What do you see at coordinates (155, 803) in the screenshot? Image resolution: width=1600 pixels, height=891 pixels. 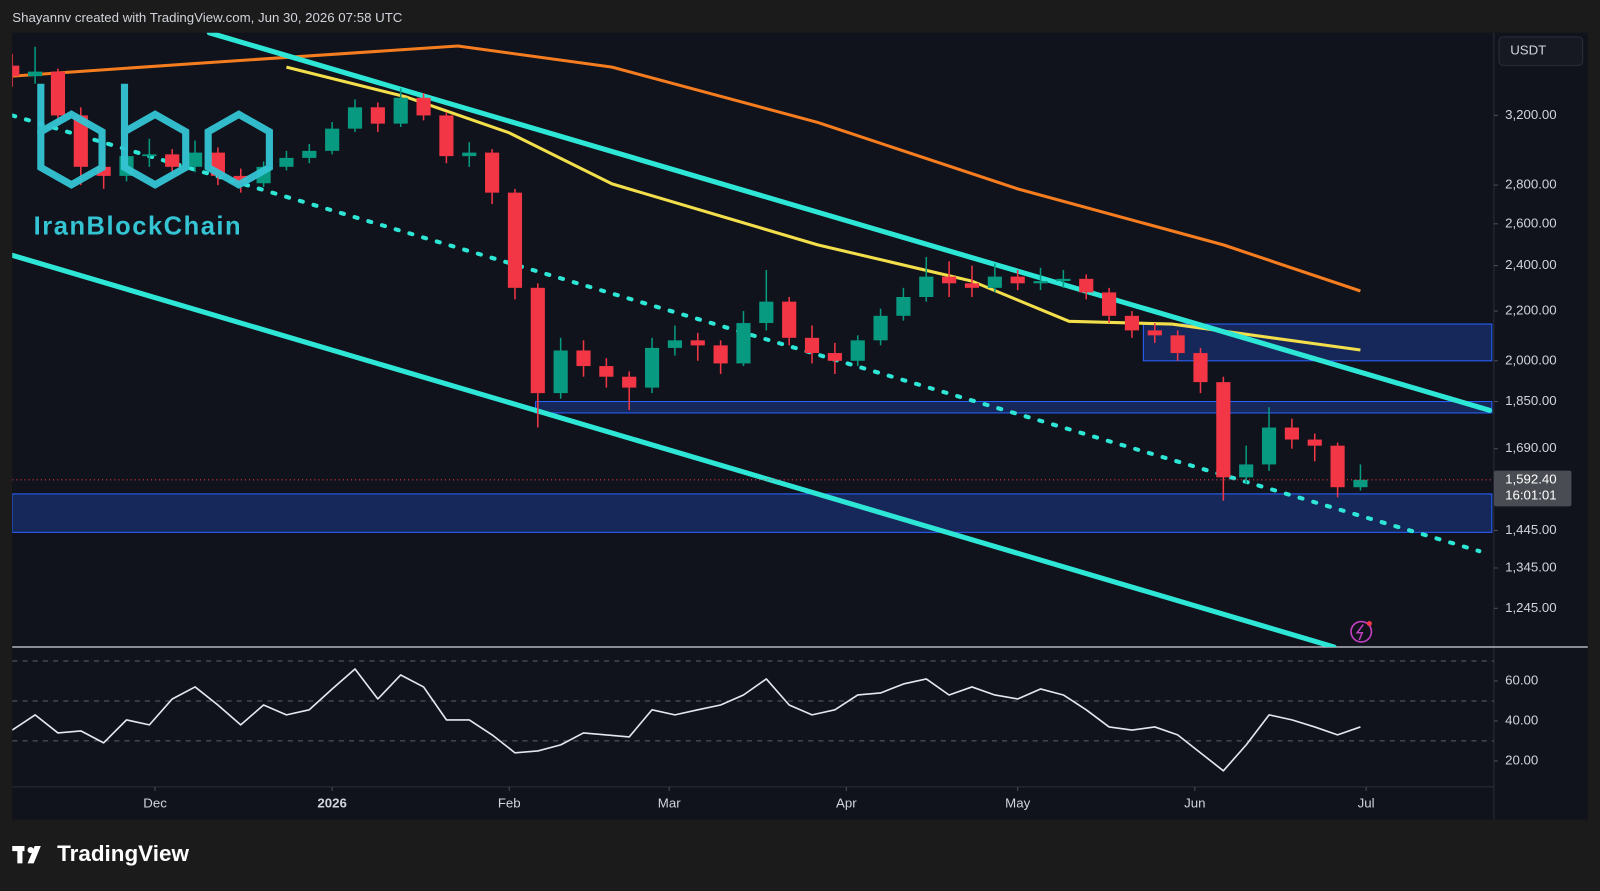 I see `x-tick-label: Dec` at bounding box center [155, 803].